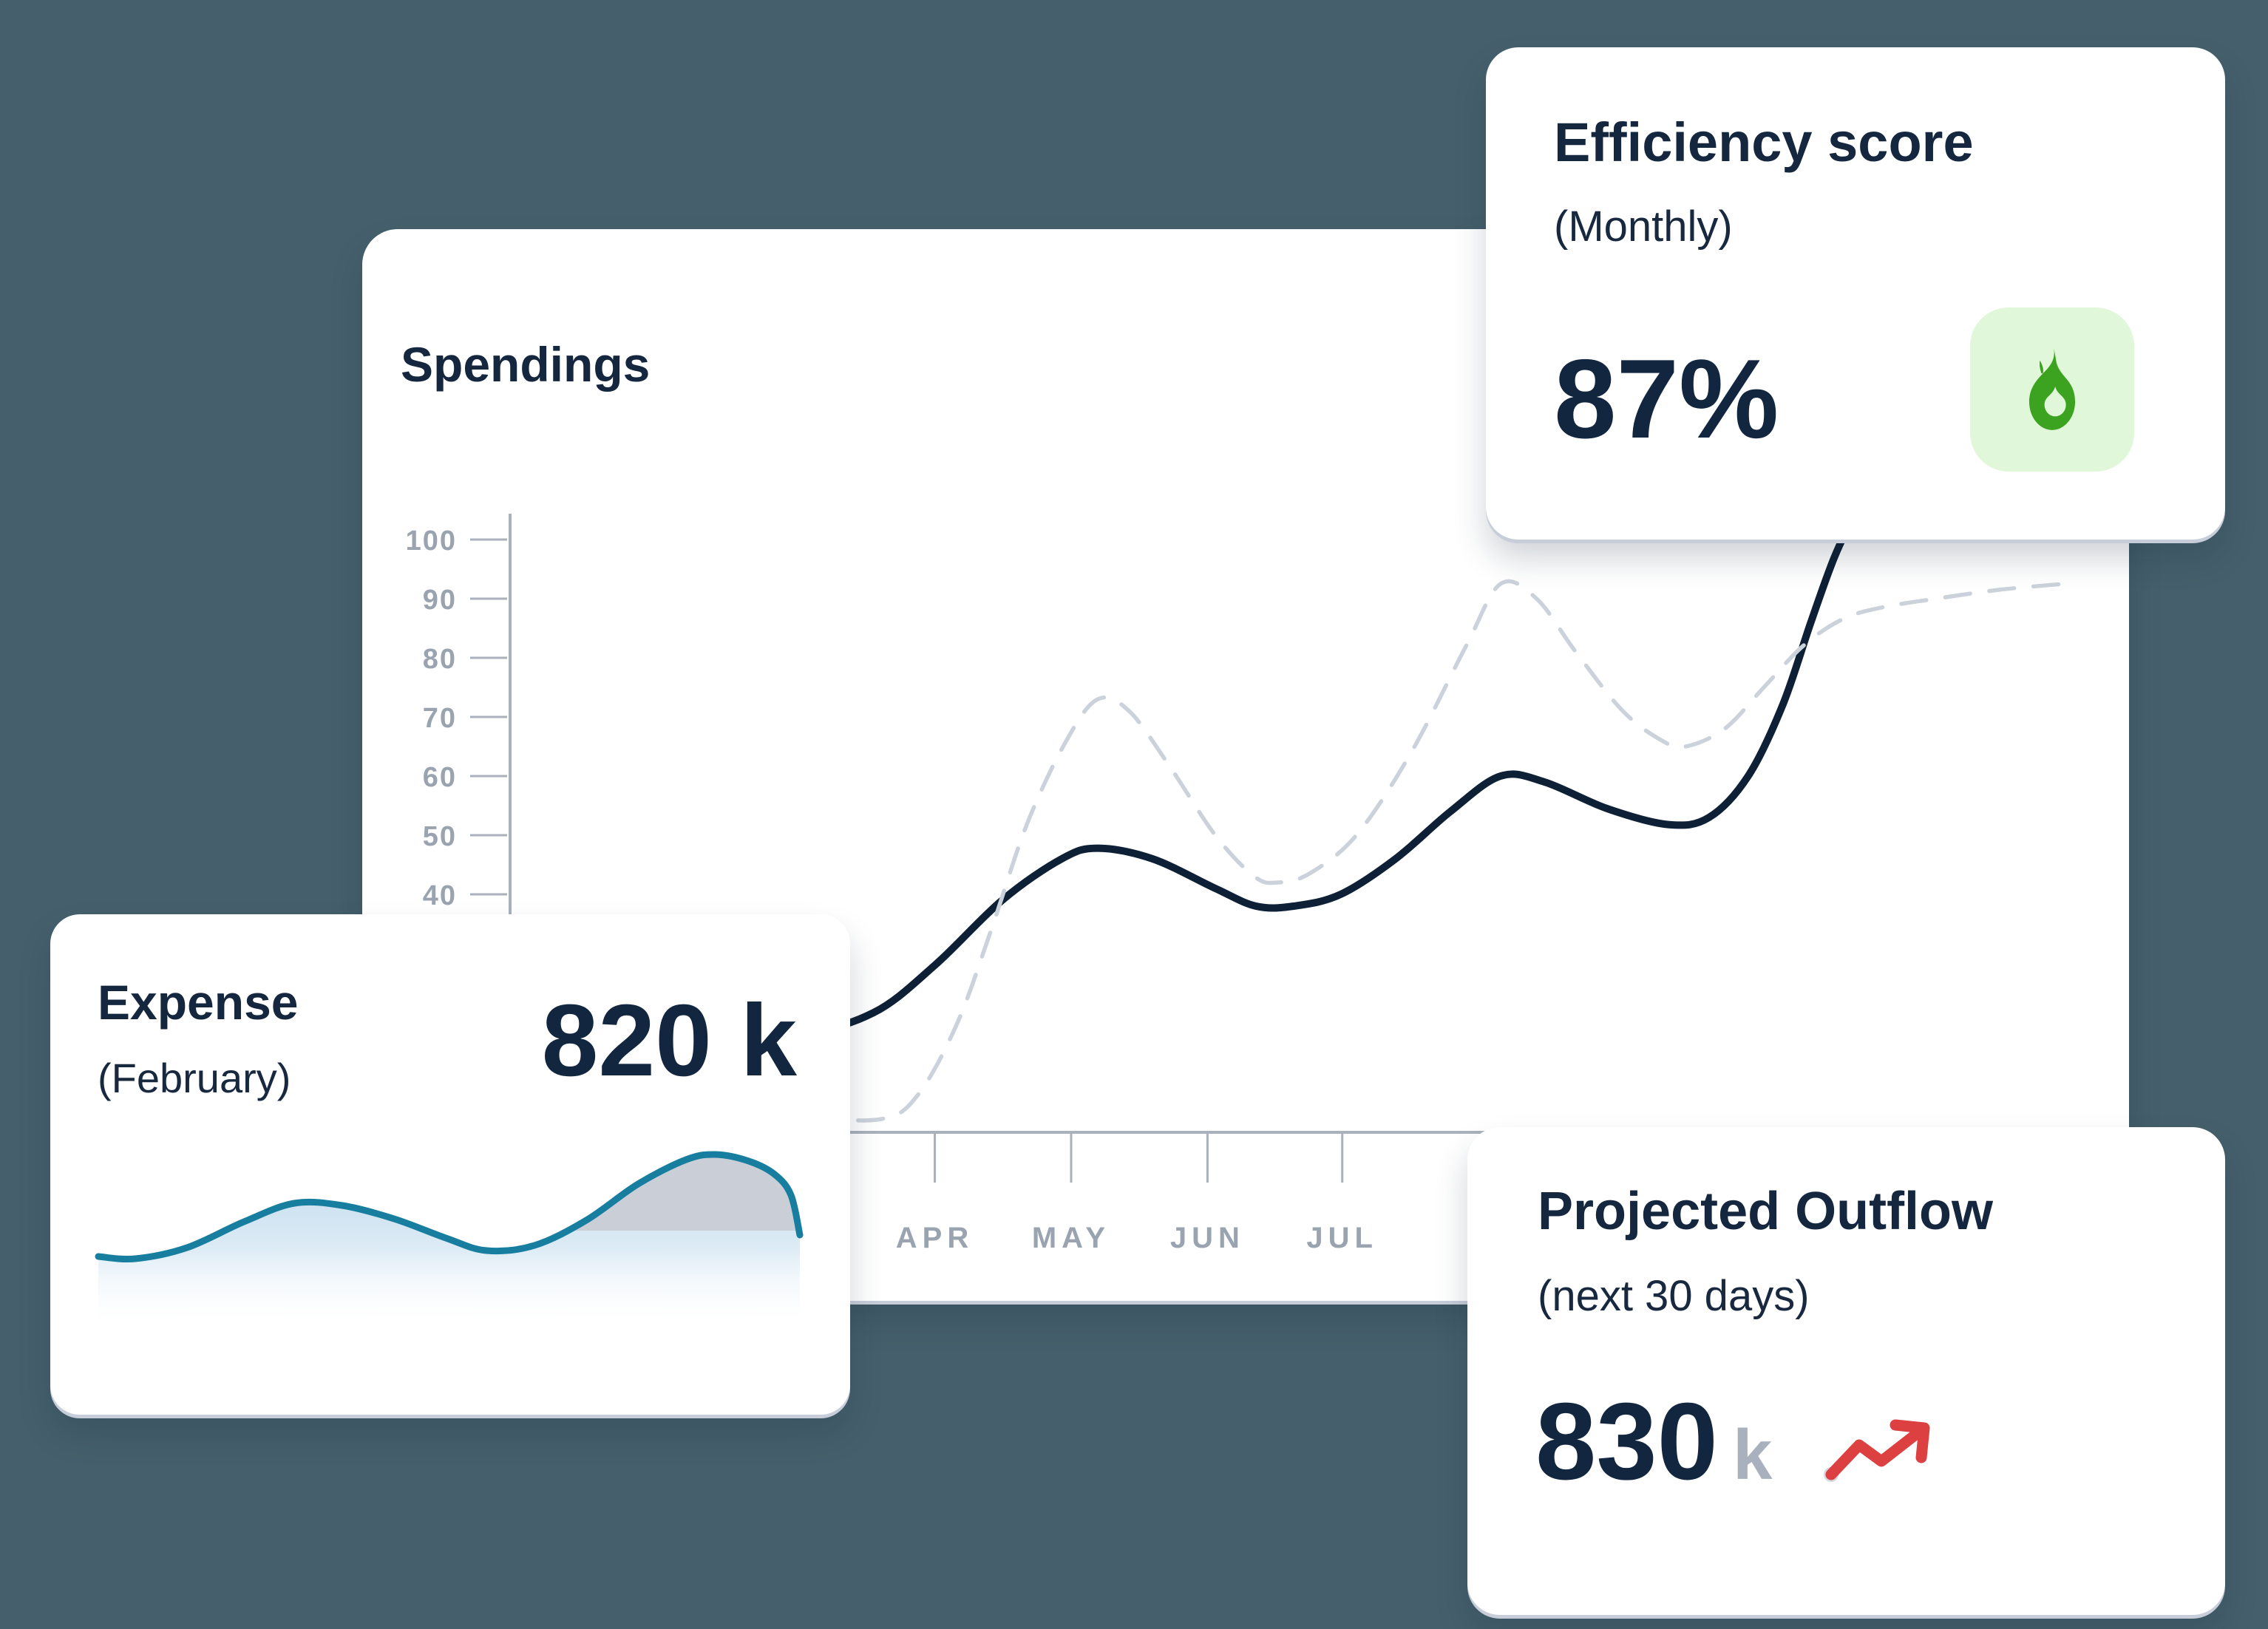 This screenshot has height=1629, width=2268. What do you see at coordinates (195, 1078) in the screenshot?
I see `expense-card-subtitle: (February)` at bounding box center [195, 1078].